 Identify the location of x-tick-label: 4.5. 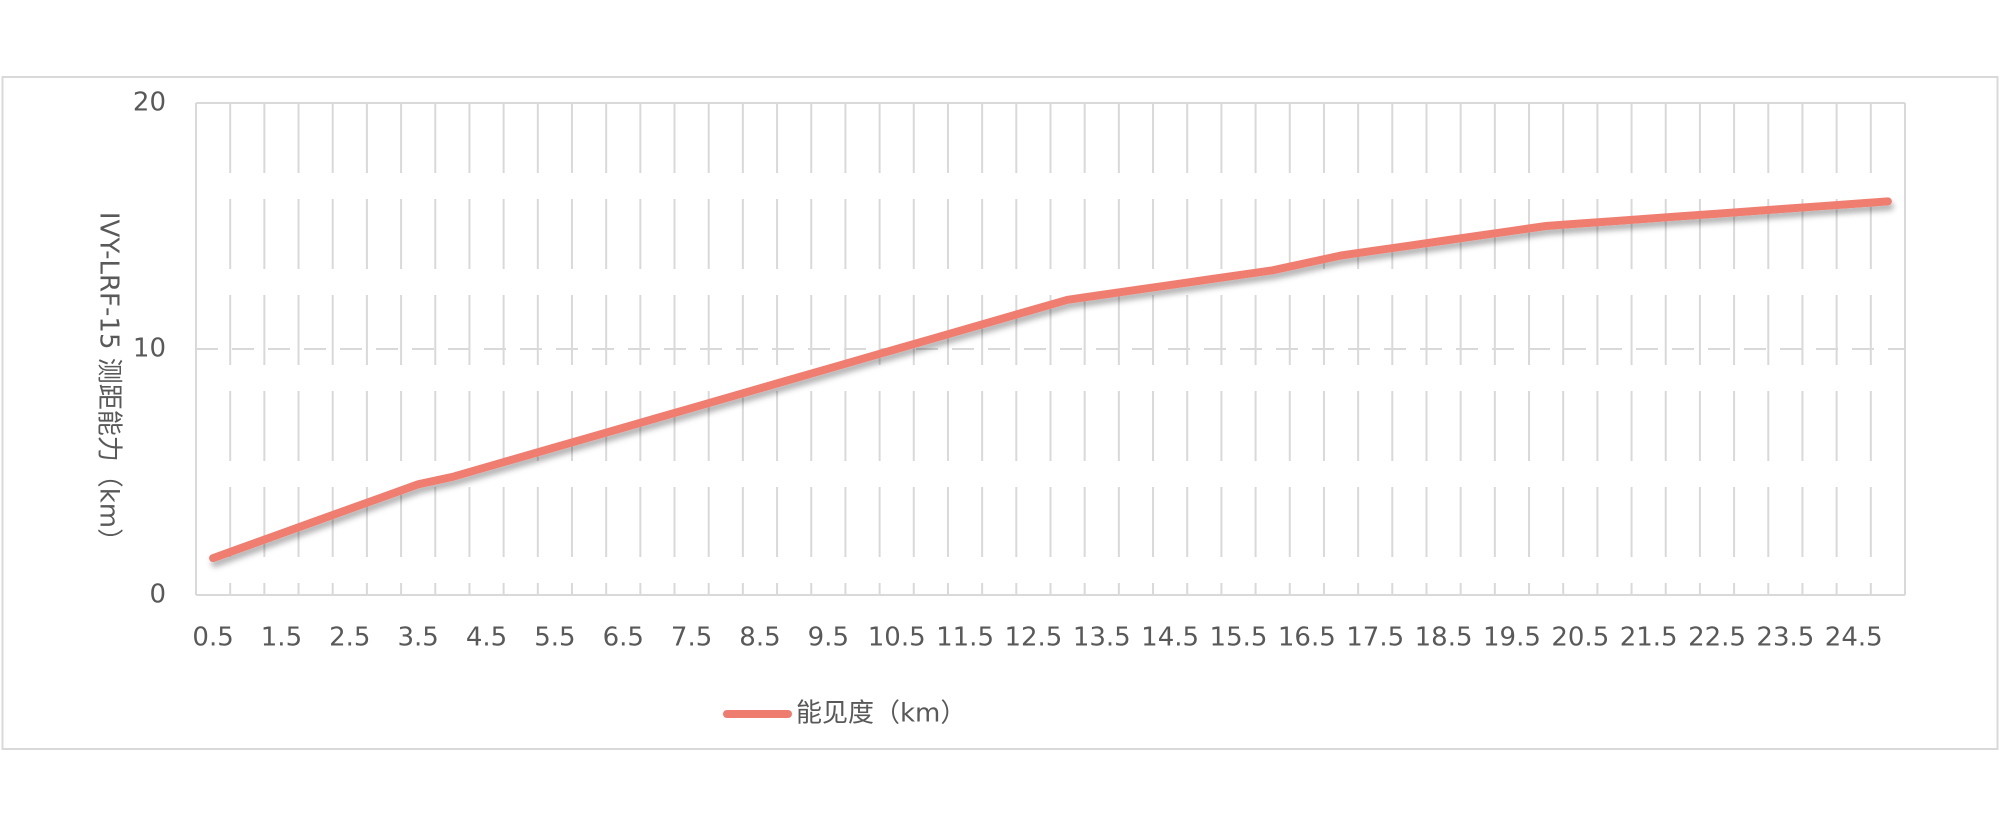
(486, 638).